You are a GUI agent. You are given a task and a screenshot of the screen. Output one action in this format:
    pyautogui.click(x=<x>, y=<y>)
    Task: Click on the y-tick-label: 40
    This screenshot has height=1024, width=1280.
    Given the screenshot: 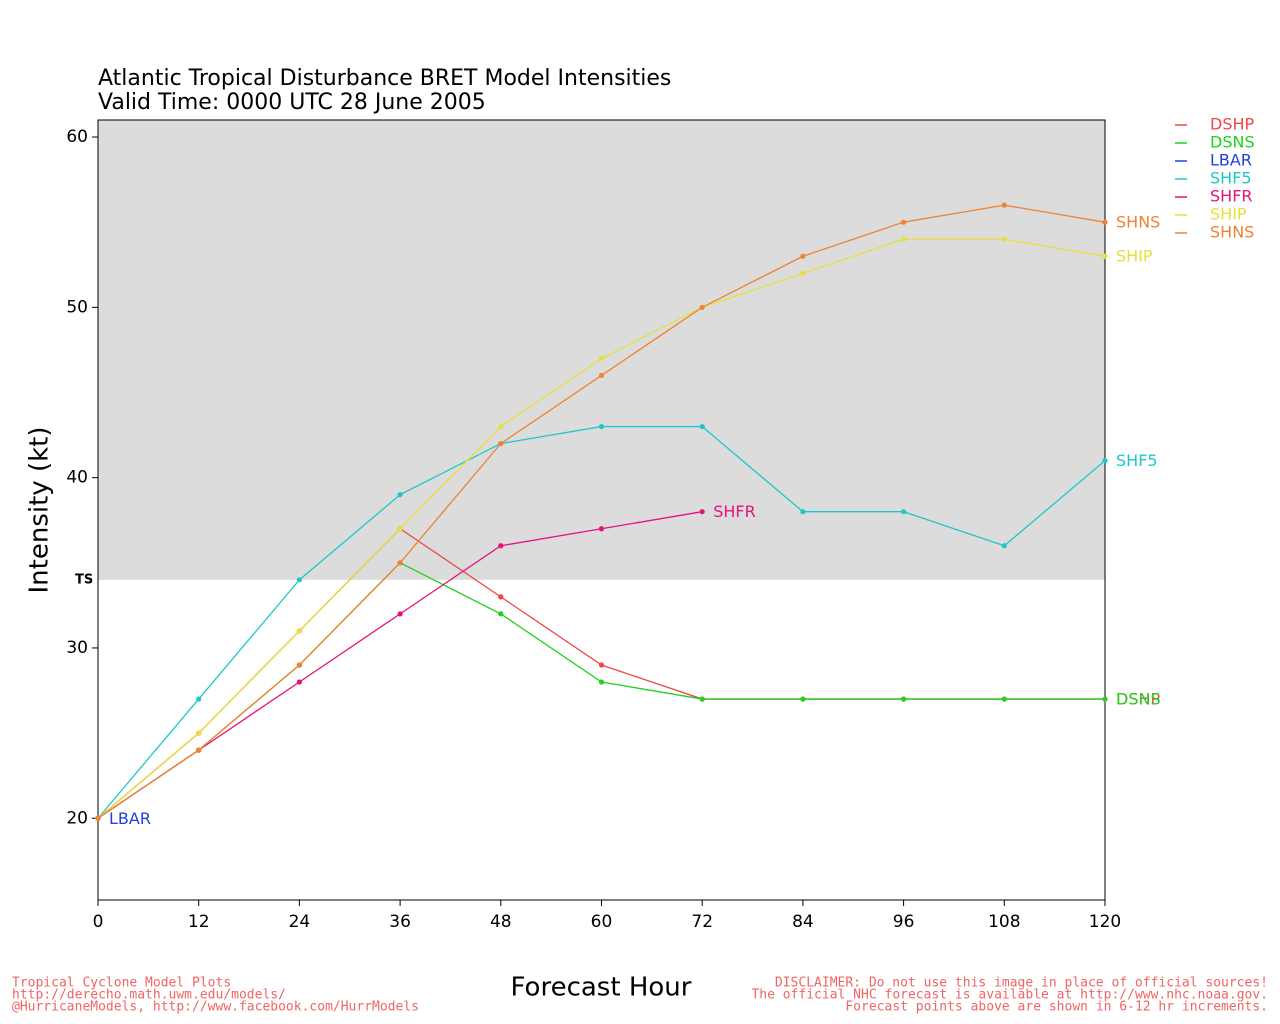 What is the action you would take?
    pyautogui.click(x=77, y=478)
    